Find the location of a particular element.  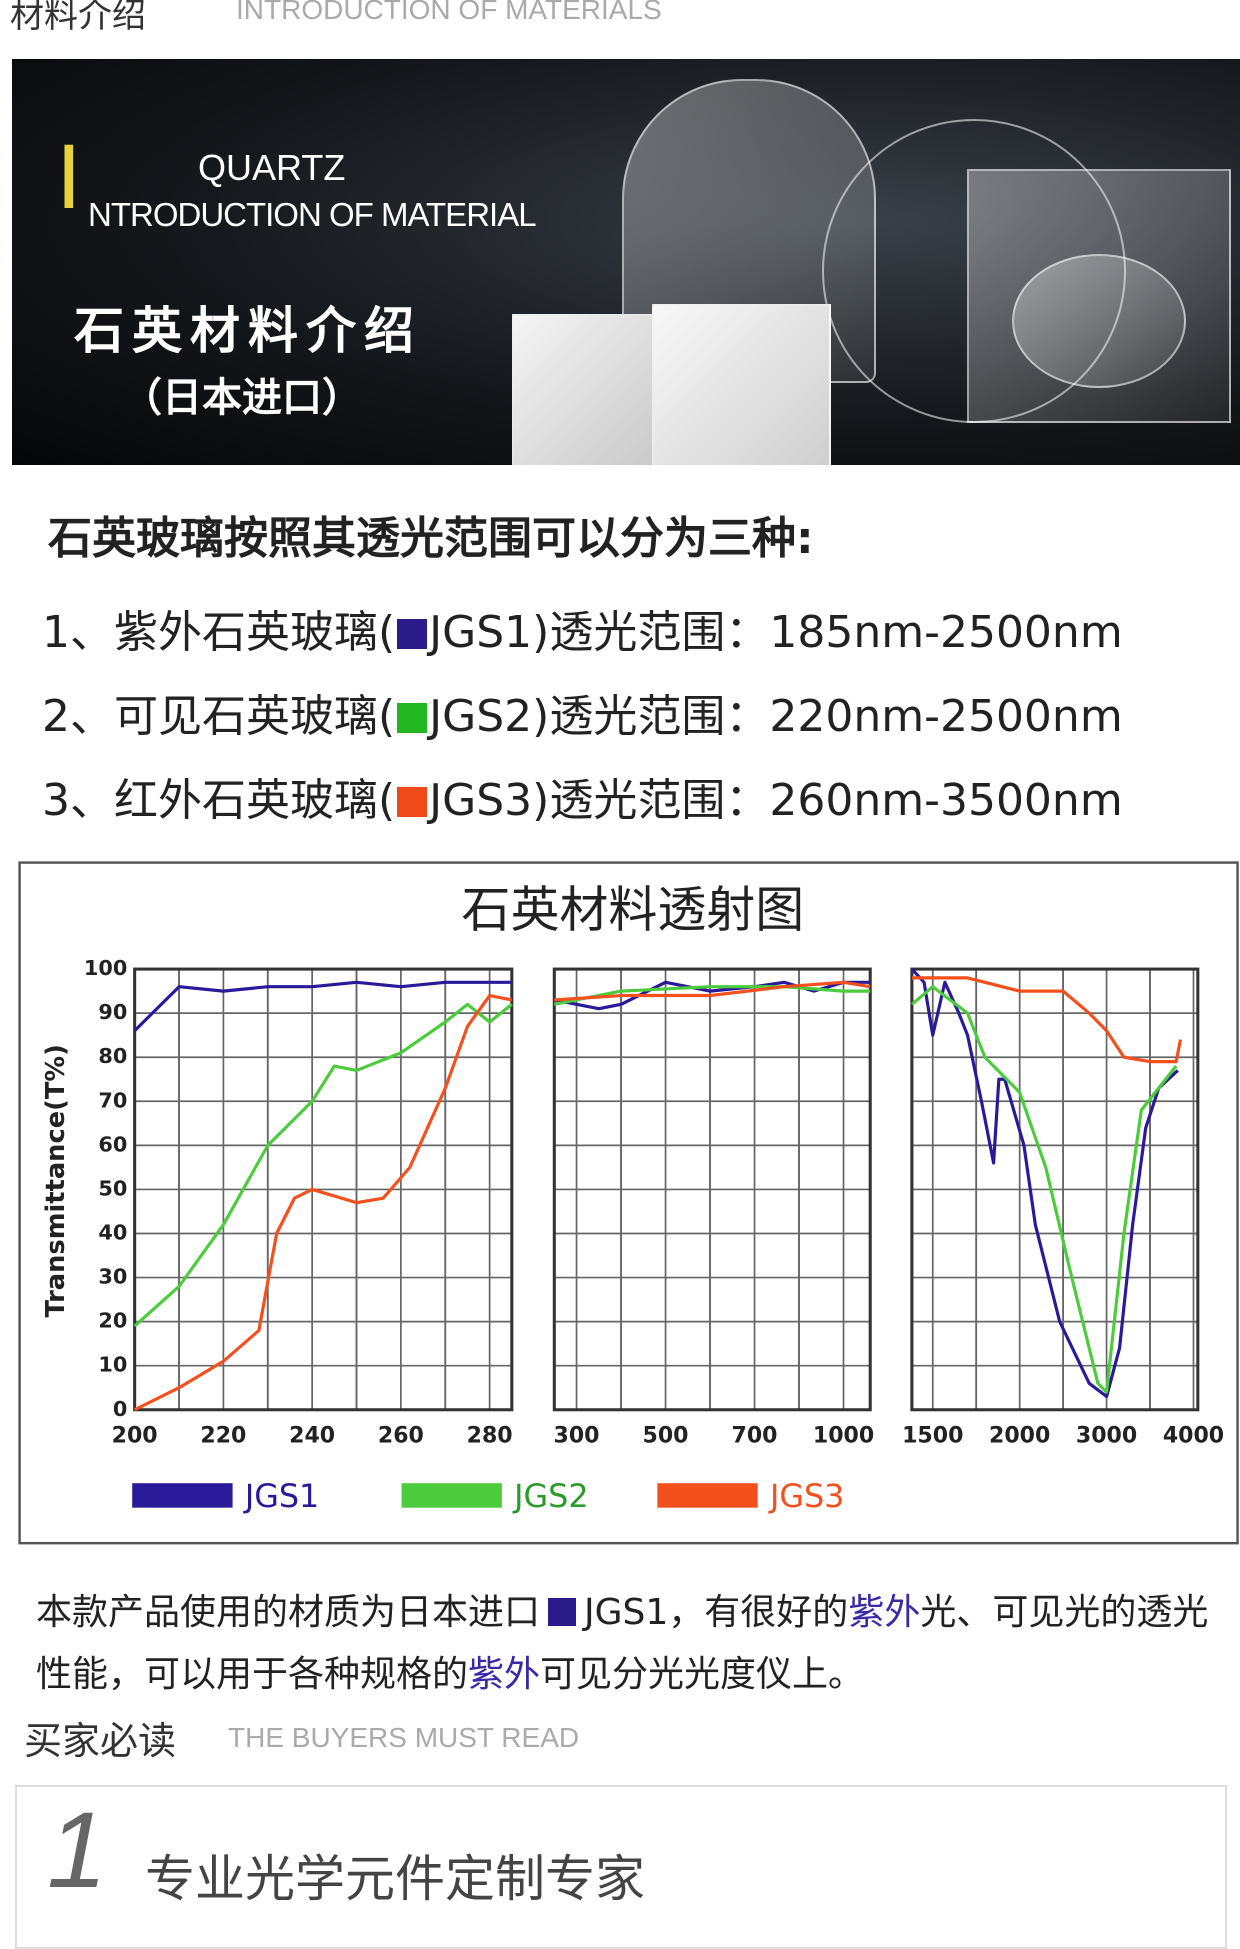

x-tick-label: 4000 is located at coordinates (1193, 1436).